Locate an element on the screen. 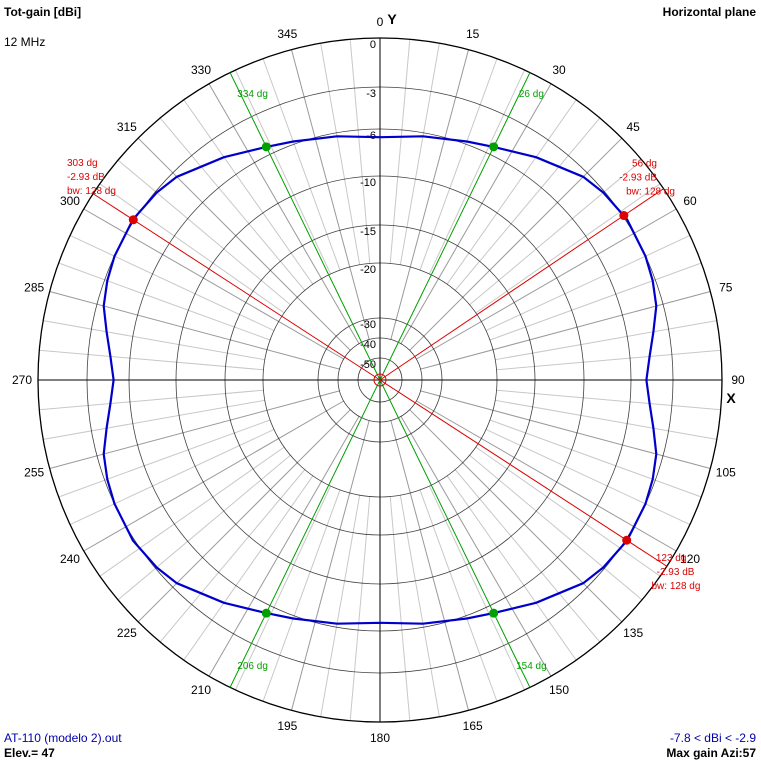 The image size is (761, 761). angle-tick-label: 210 is located at coordinates (201, 690).